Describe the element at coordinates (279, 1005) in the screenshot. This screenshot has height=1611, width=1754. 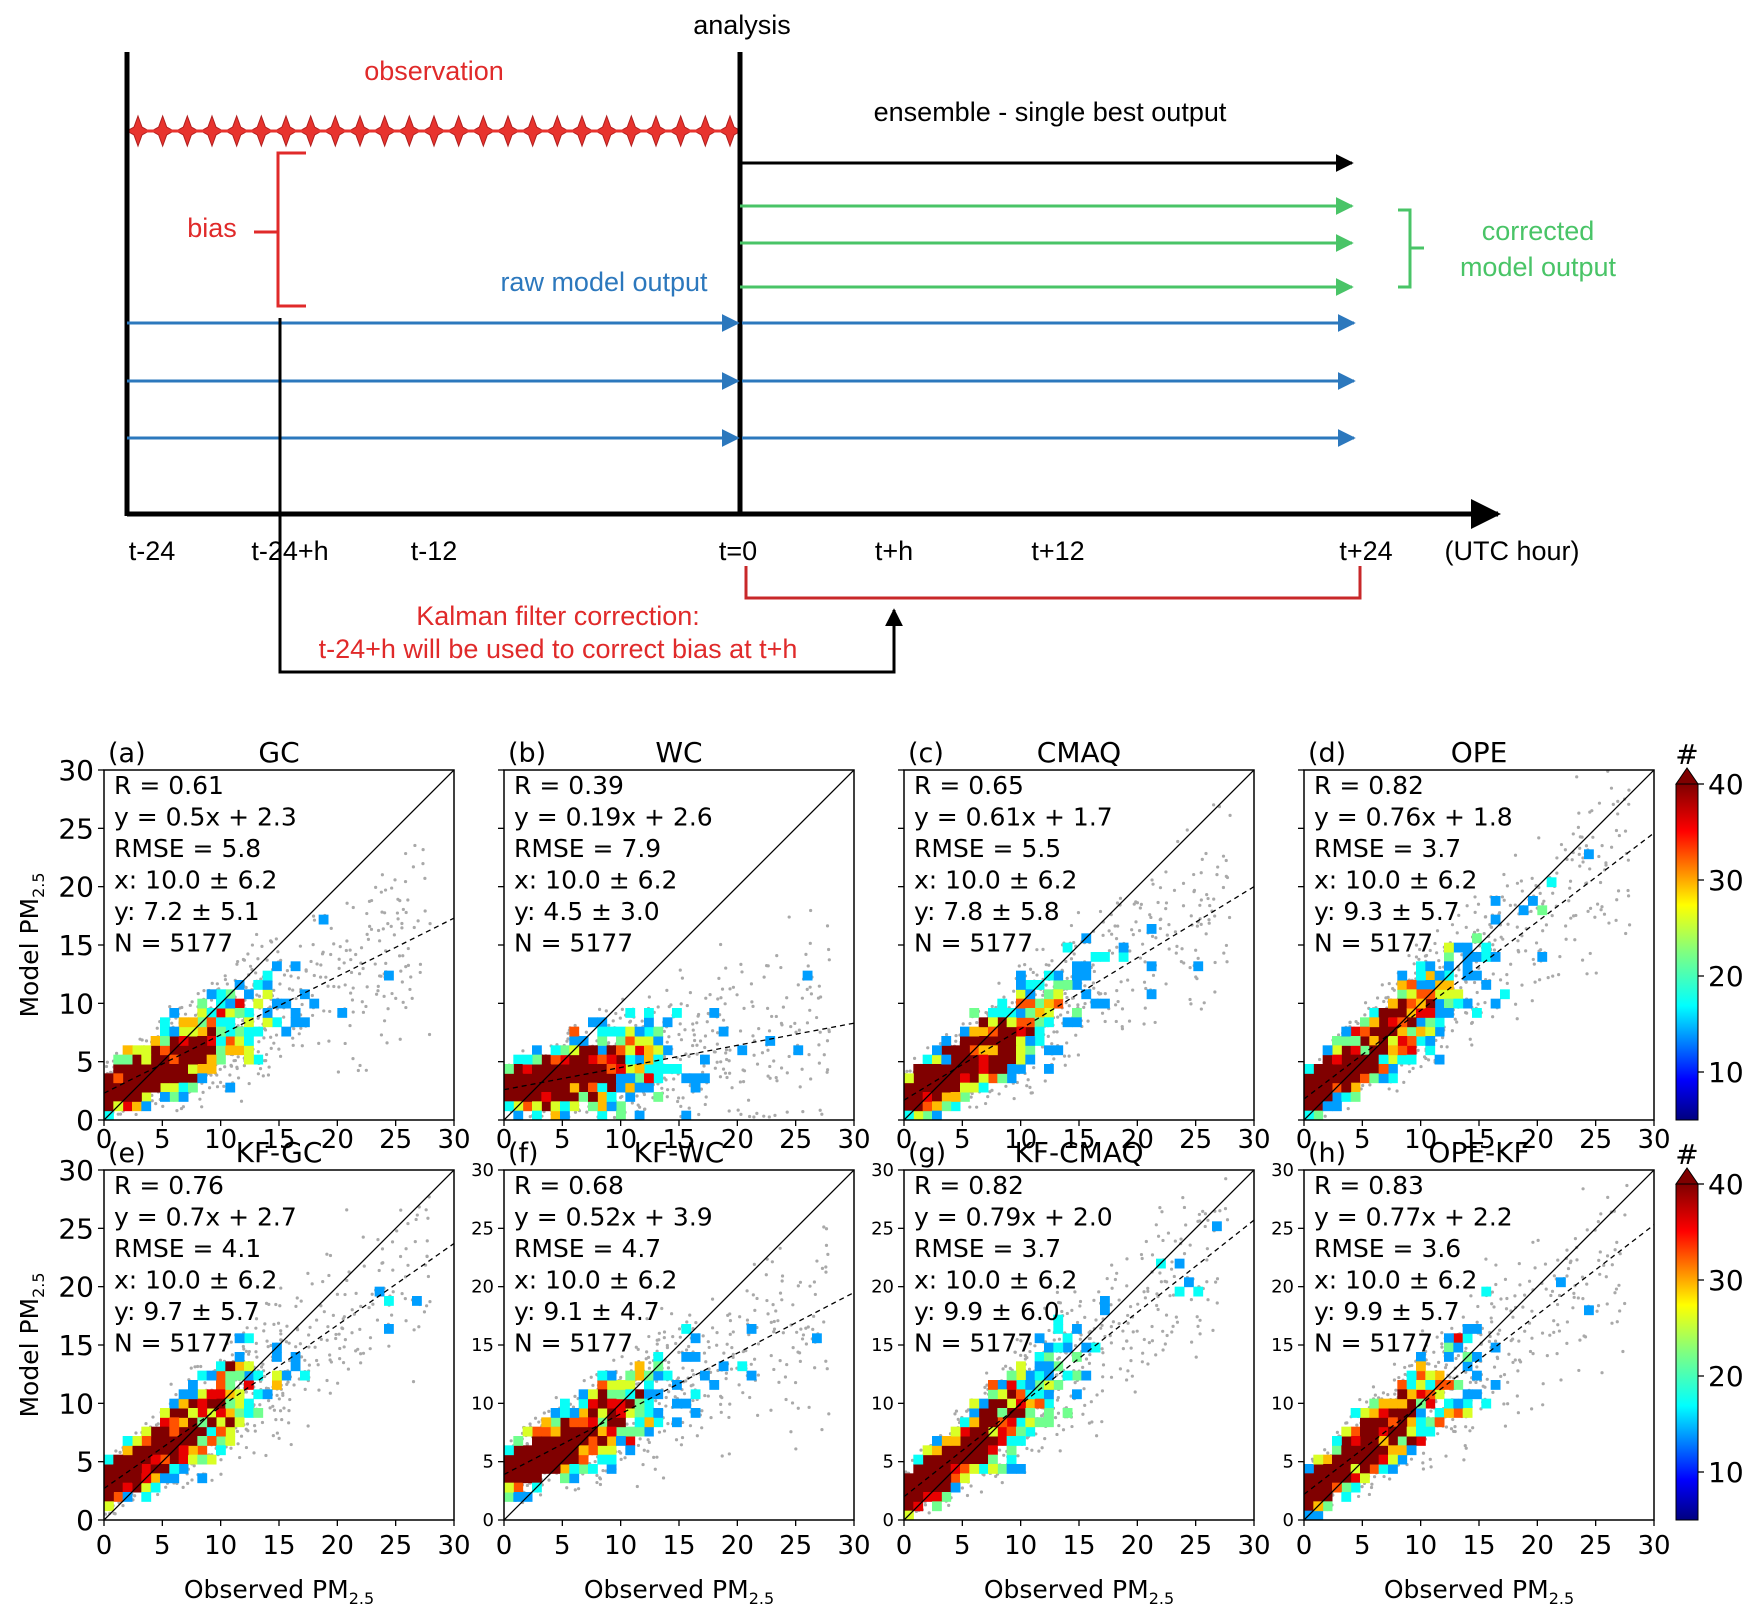
I see `regression-line` at that location.